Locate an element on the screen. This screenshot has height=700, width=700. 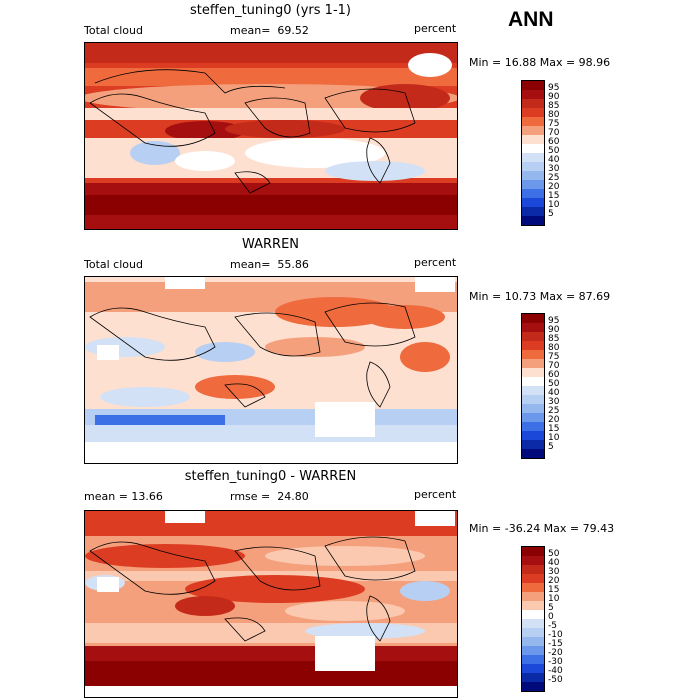
colorbar-tick-label: 0 is located at coordinates (551, 617).